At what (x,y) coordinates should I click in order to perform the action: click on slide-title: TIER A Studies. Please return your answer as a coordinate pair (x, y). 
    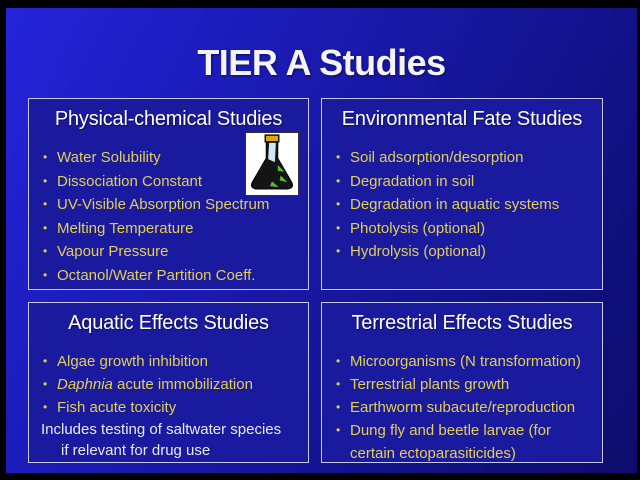
    Looking at the image, I should click on (321, 62).